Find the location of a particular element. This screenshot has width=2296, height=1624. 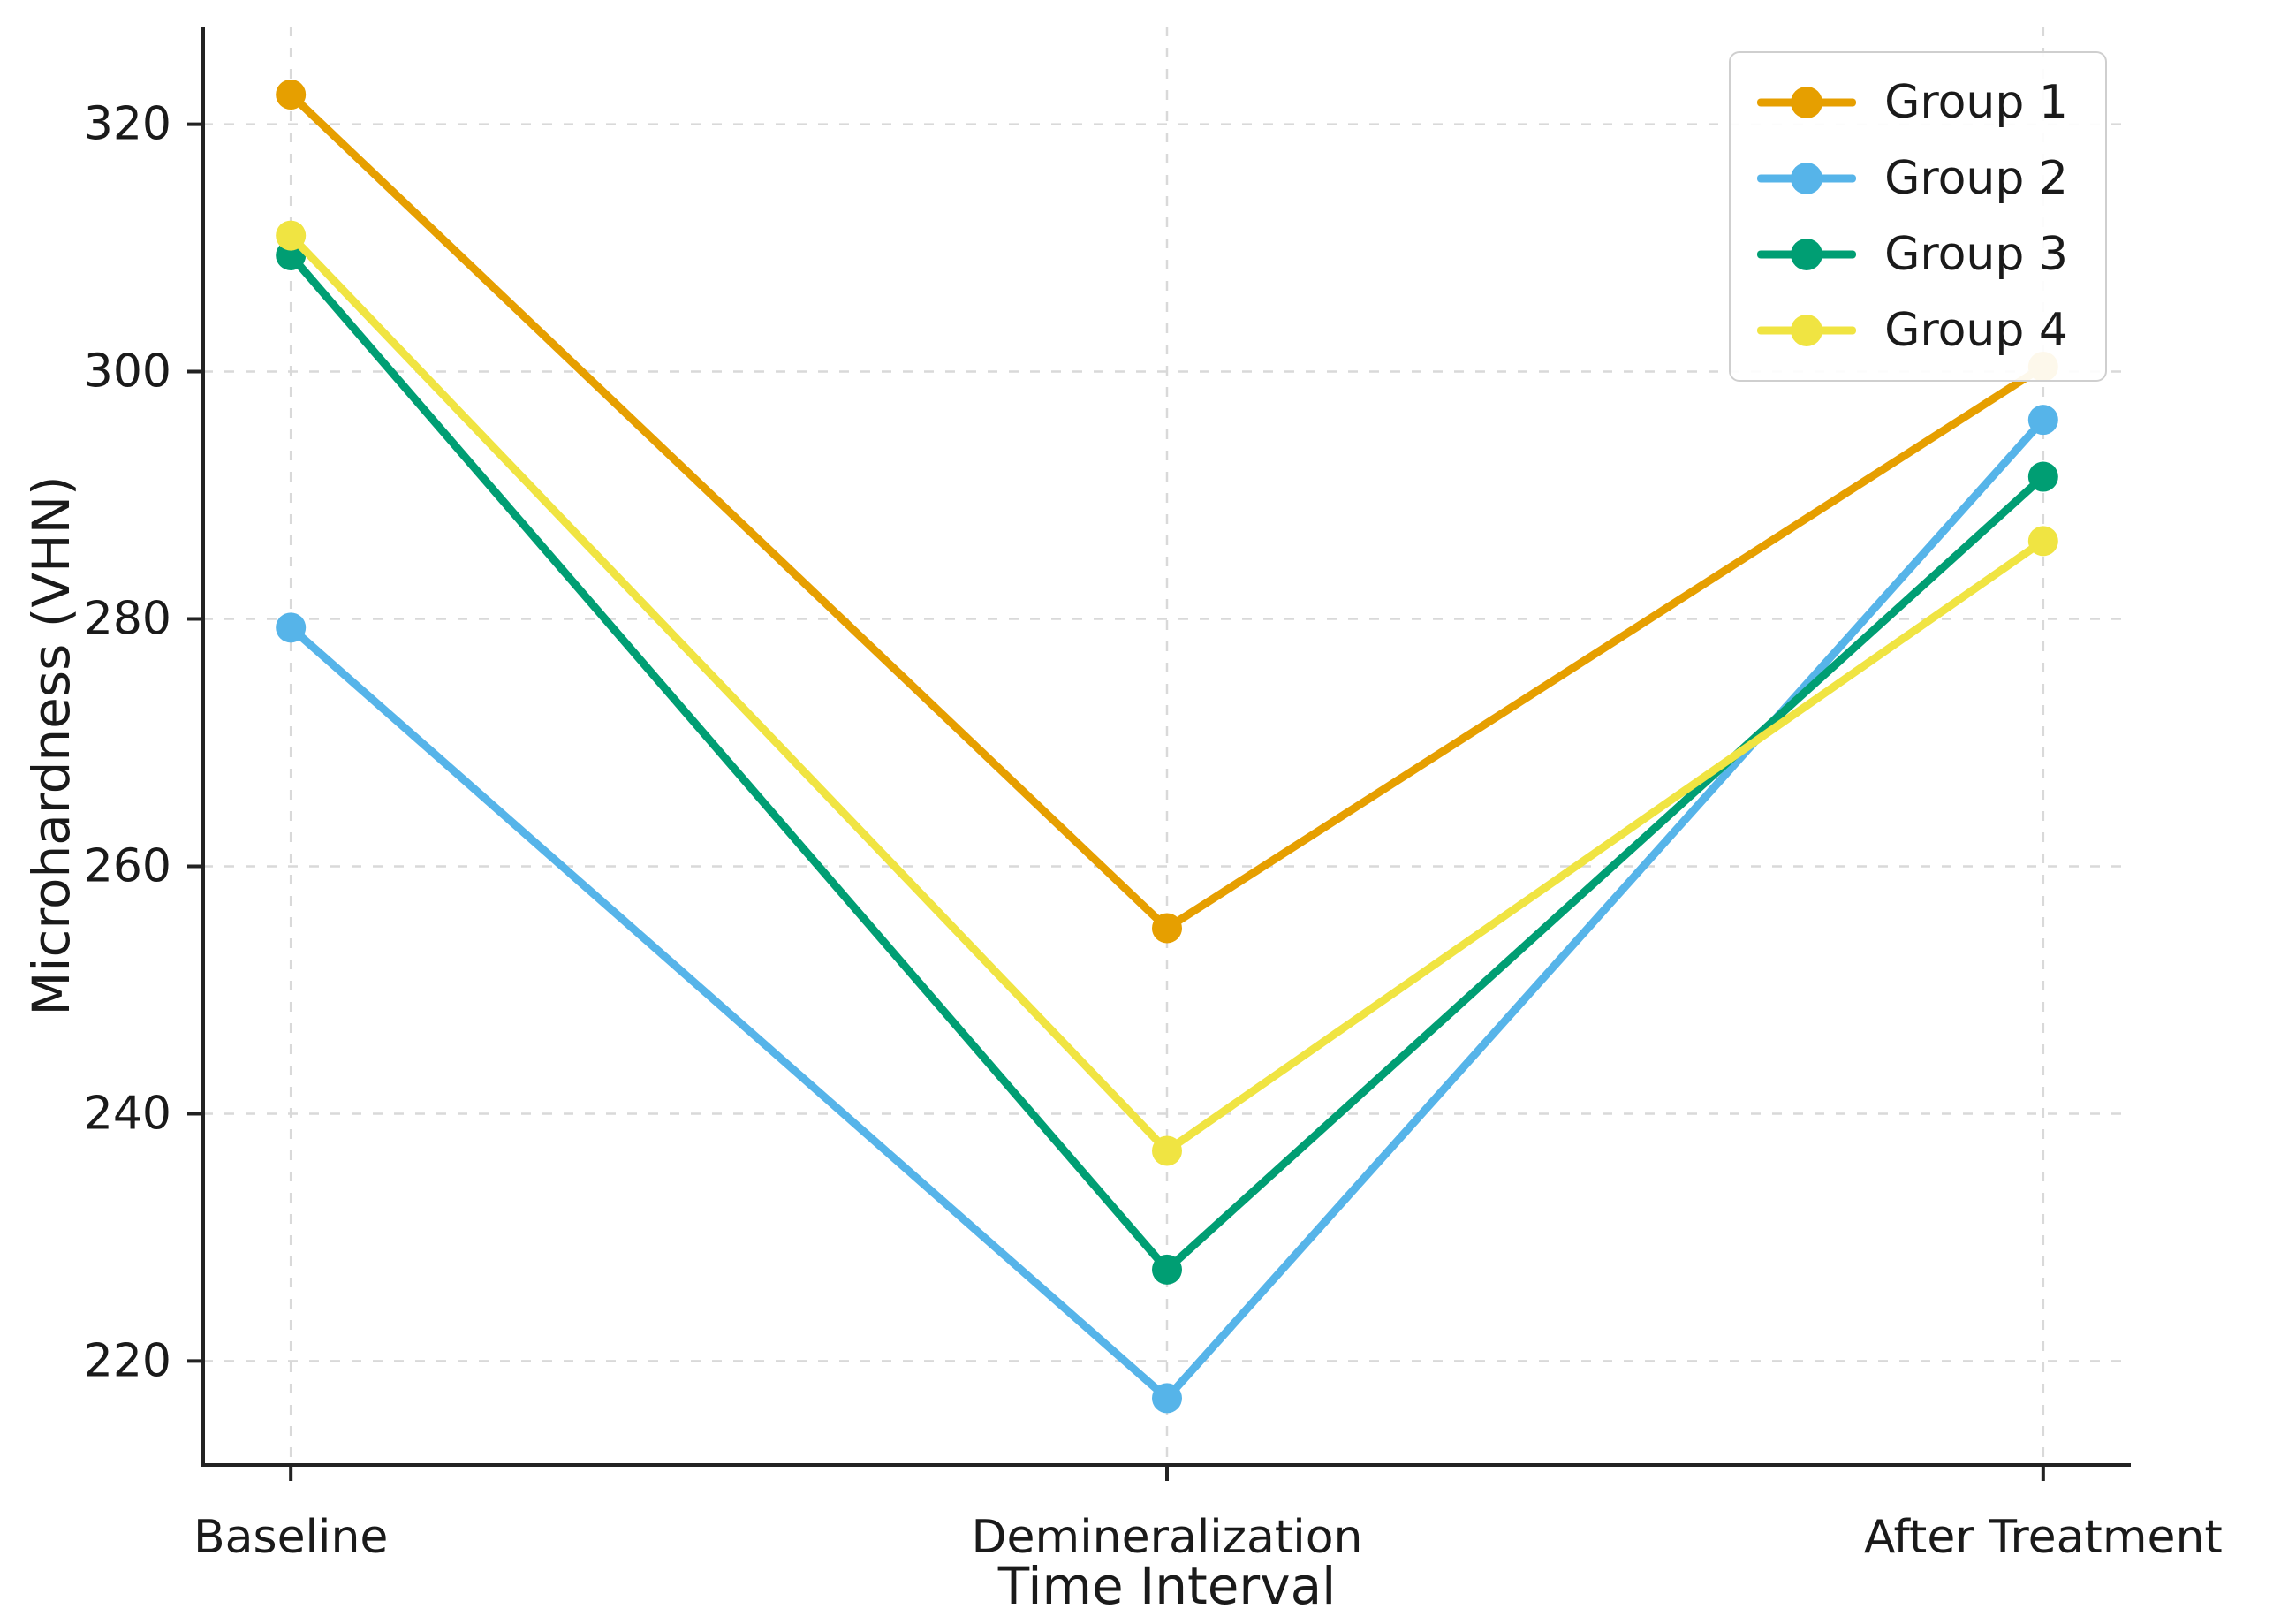

y-tick-label: 300 is located at coordinates (127, 371).